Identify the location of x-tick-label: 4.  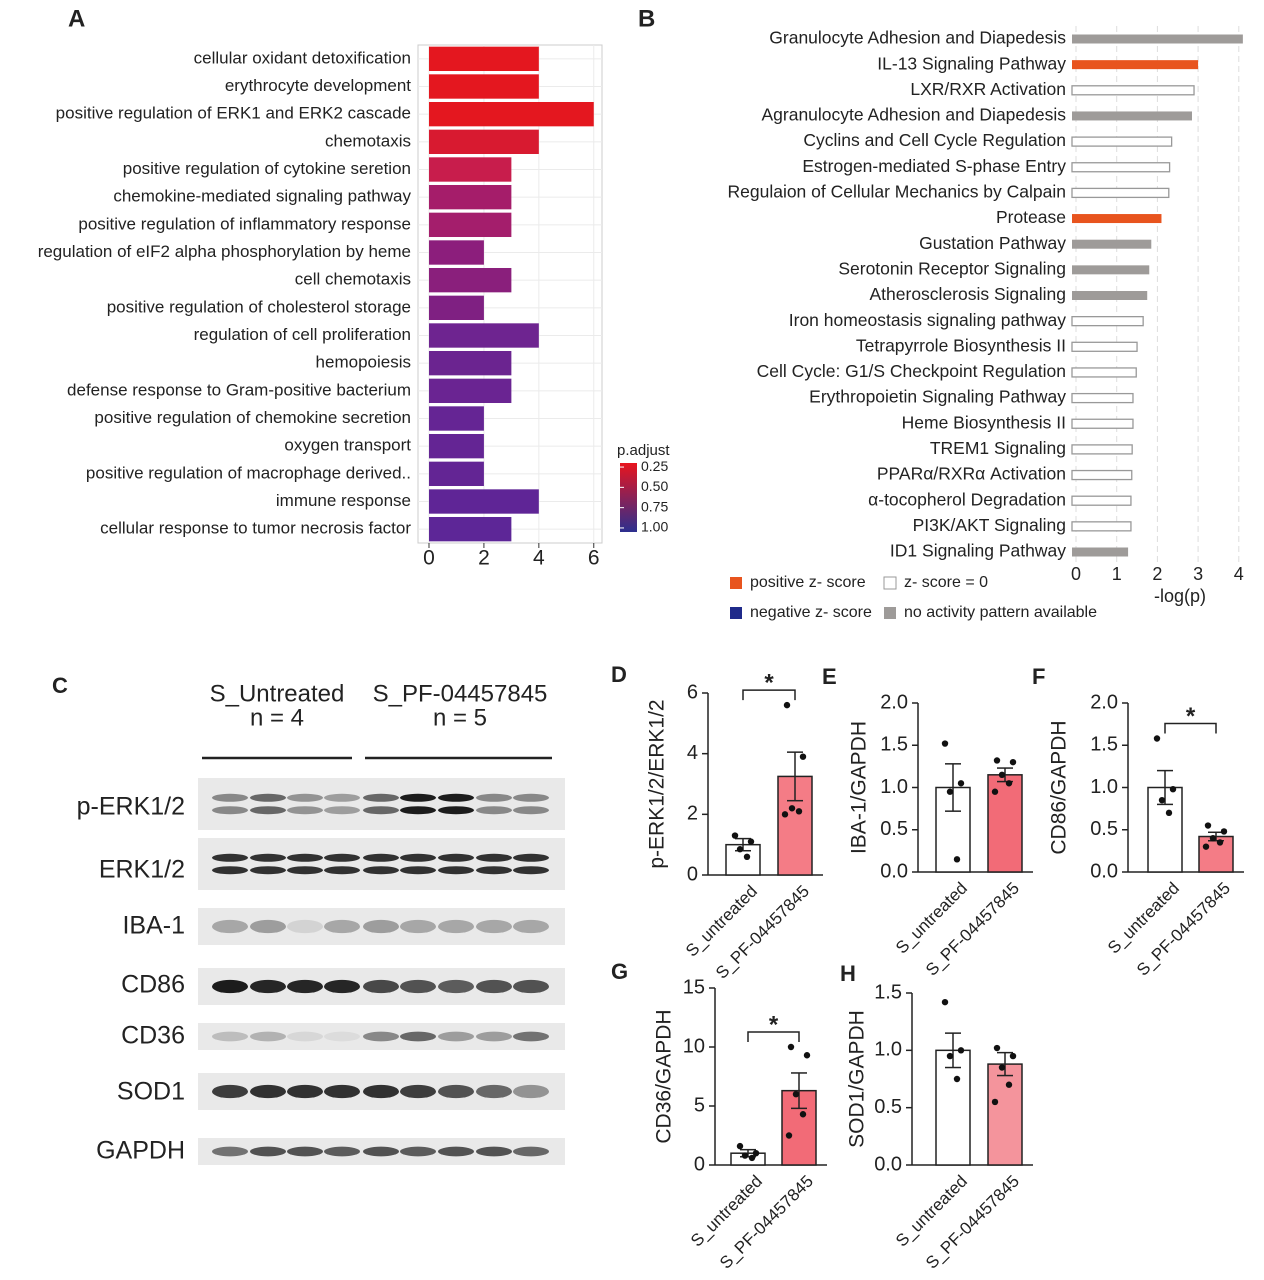
(1239, 574).